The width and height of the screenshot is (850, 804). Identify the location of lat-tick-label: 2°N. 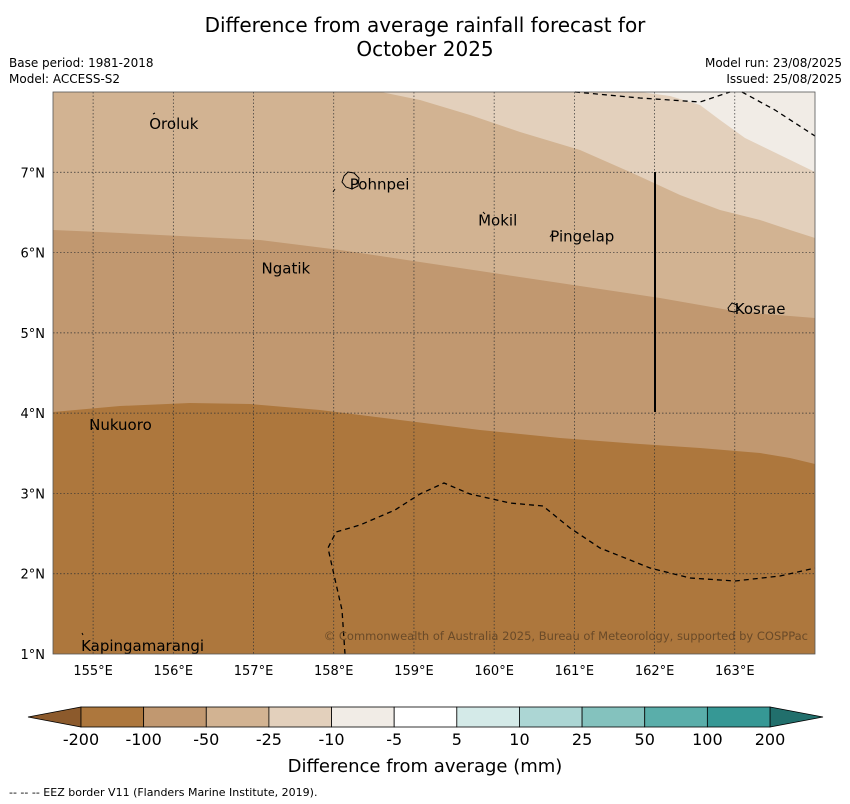
(33, 575).